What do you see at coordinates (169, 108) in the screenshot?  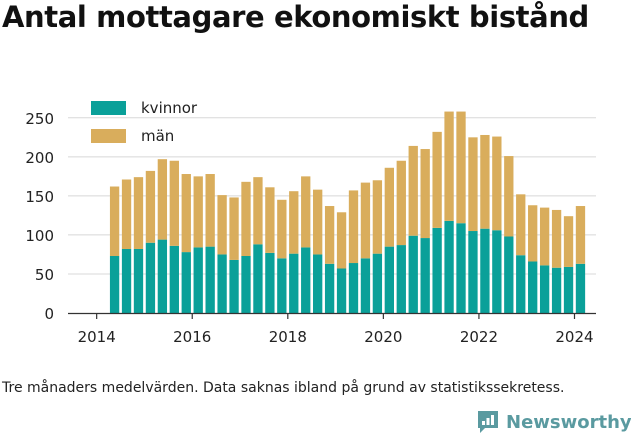 I see `legend-label-kvinnor: kvinnor` at bounding box center [169, 108].